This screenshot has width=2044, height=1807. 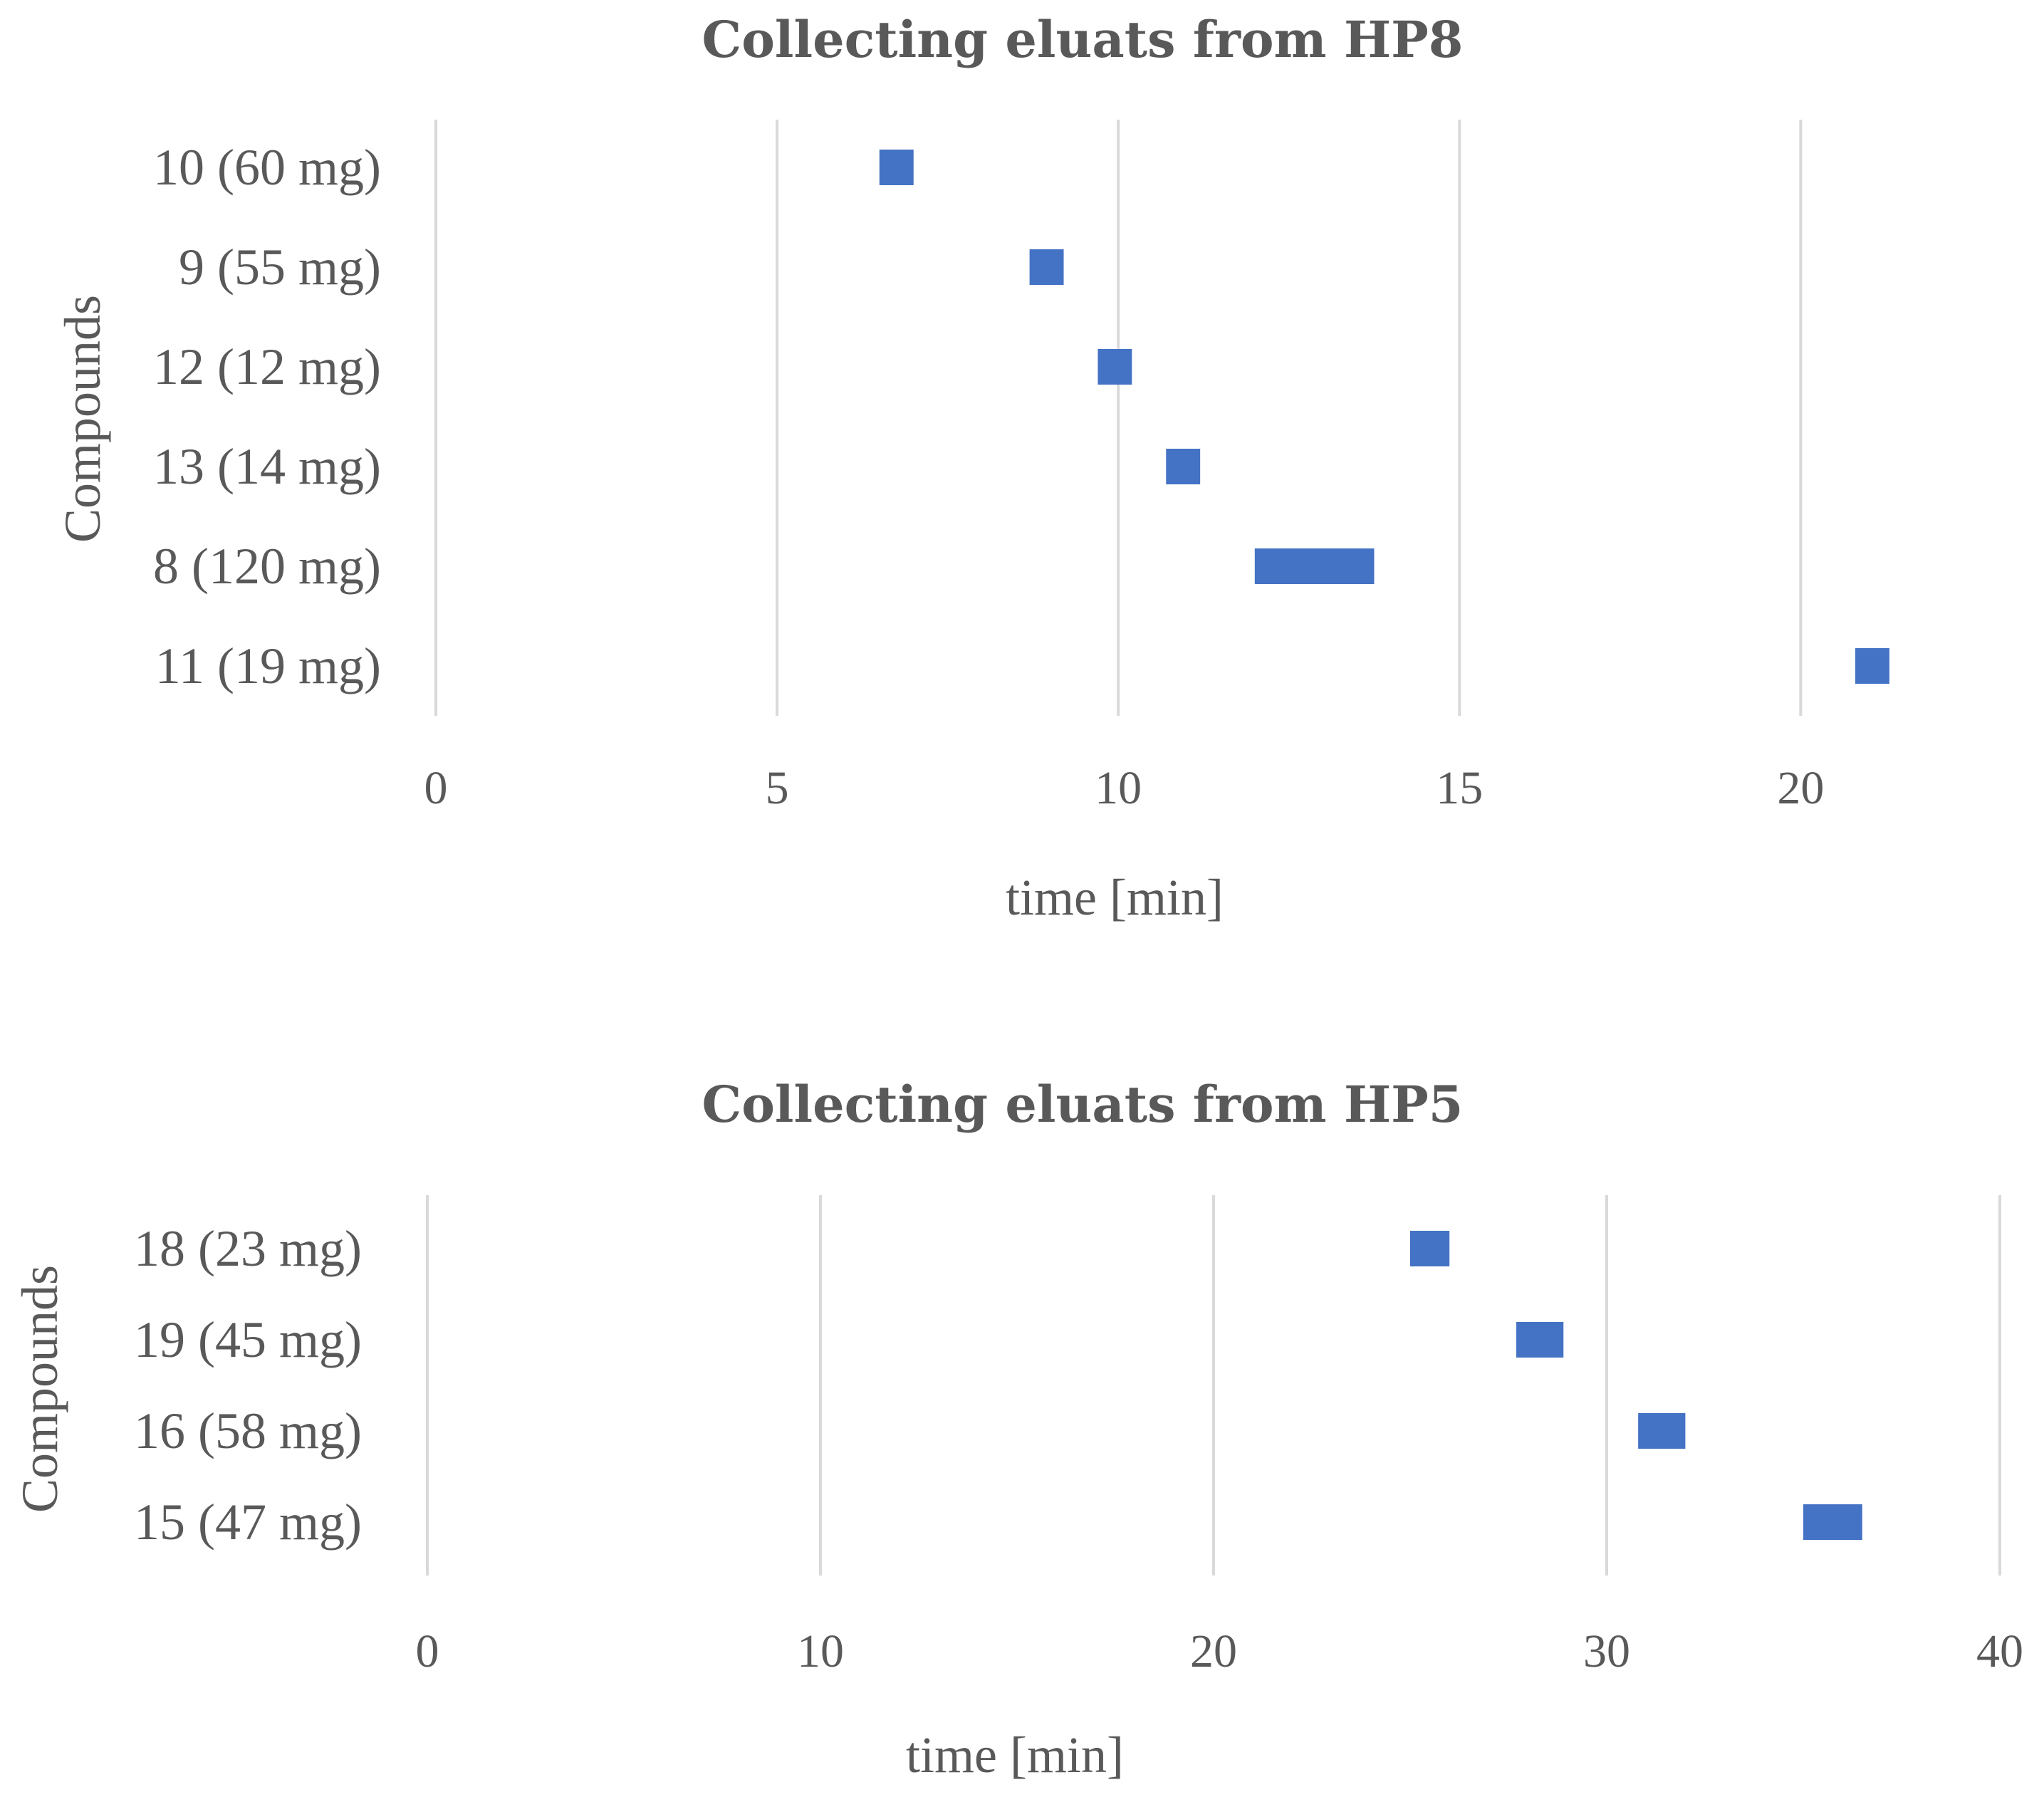 I want to click on category-labels: 18 (23 mg) 19 (45 mg) 16 (58 mg) 15 (47 mg), so click(x=248, y=1385).